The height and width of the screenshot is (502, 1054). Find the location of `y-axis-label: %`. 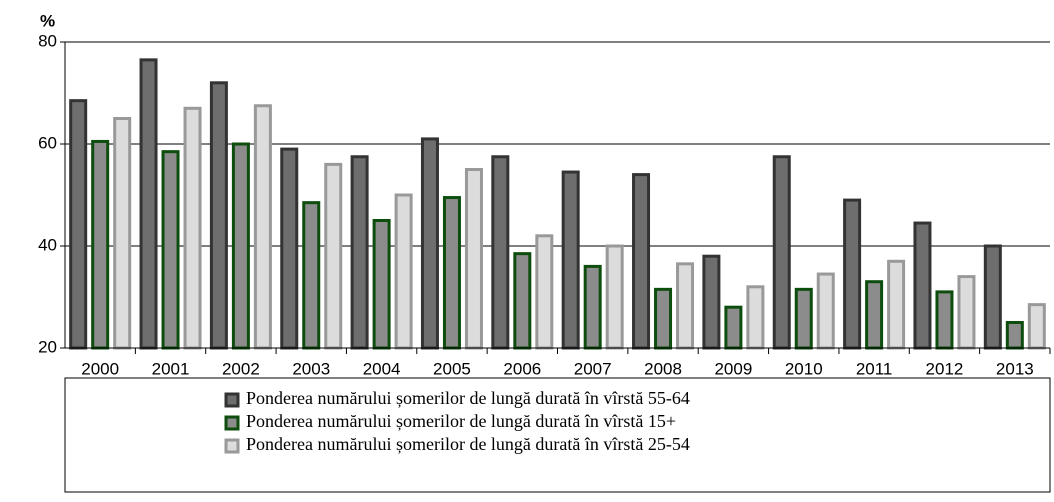

y-axis-label: % is located at coordinates (47, 20).